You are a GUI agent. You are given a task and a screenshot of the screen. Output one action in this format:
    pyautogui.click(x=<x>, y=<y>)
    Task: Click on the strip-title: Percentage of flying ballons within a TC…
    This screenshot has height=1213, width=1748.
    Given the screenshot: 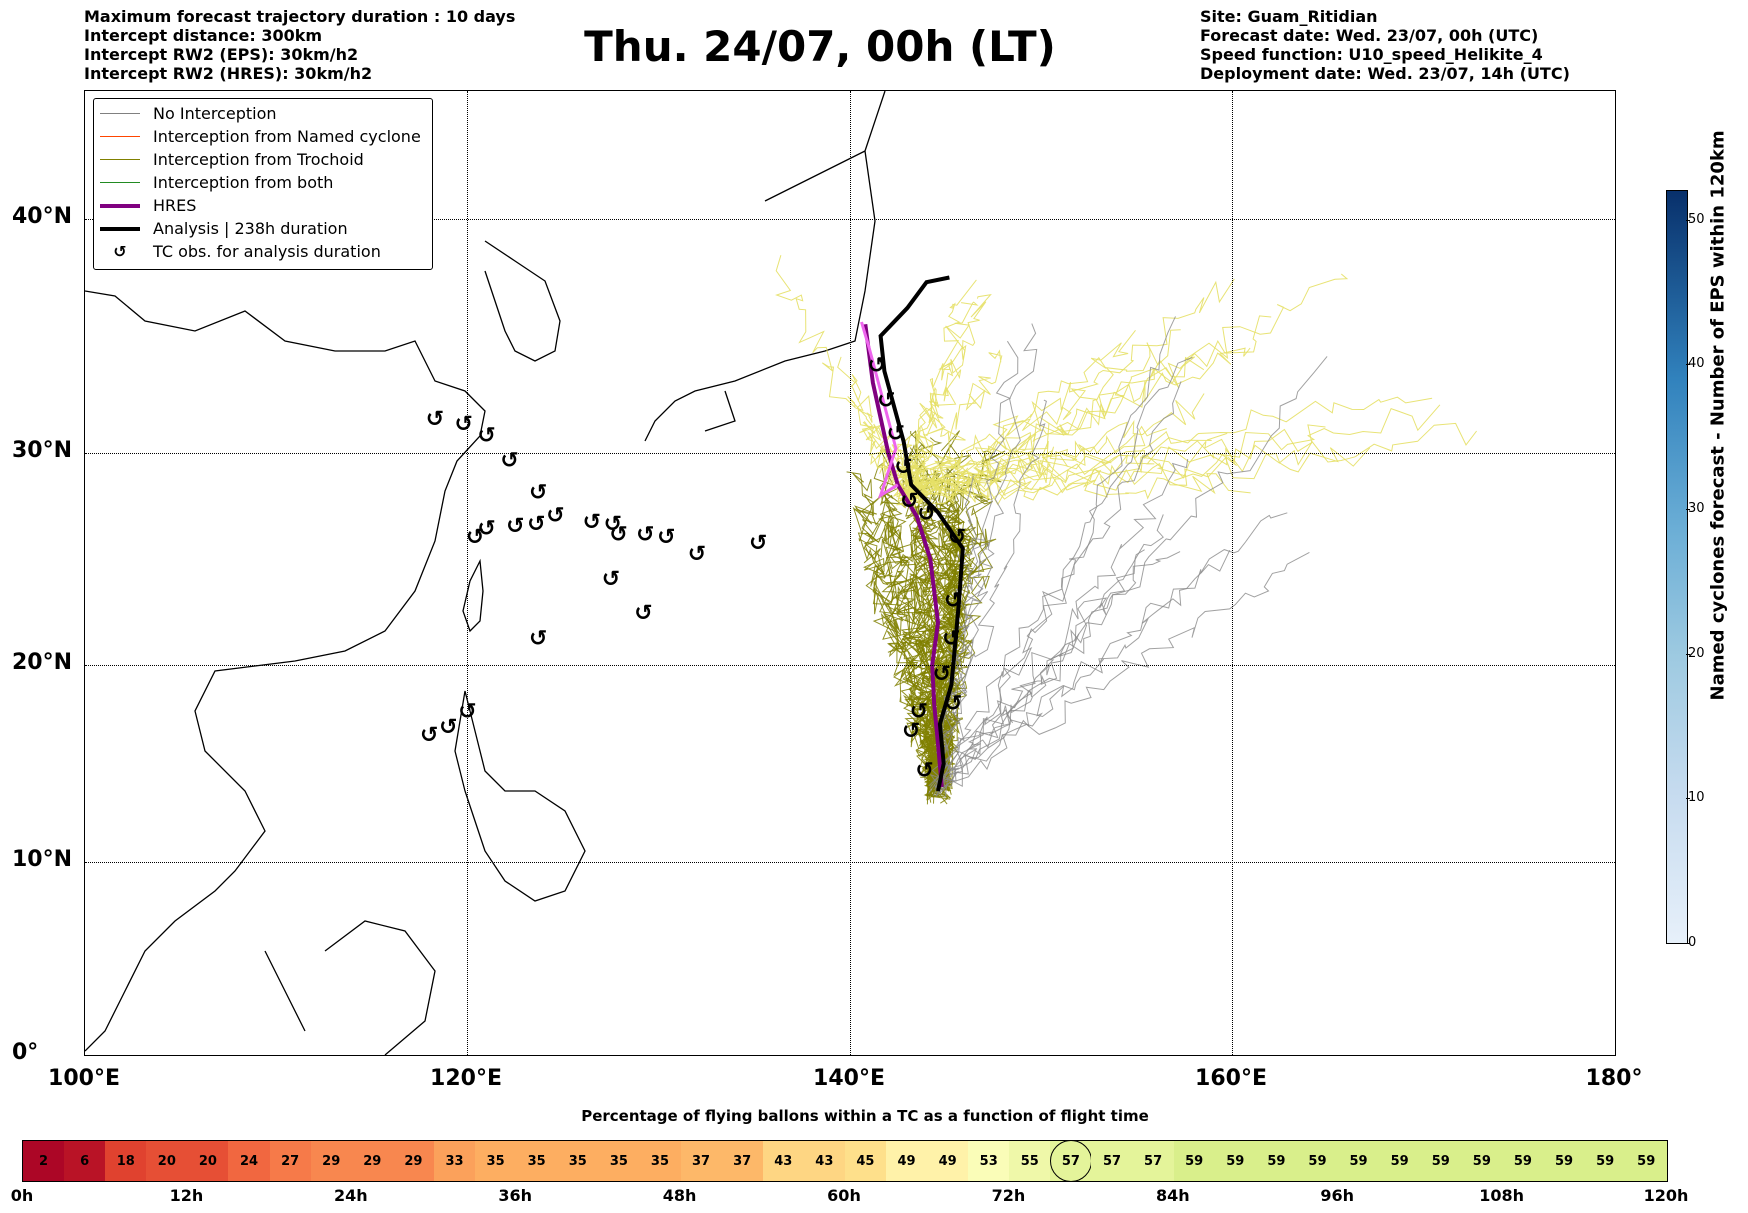 What is the action you would take?
    pyautogui.click(x=865, y=1116)
    